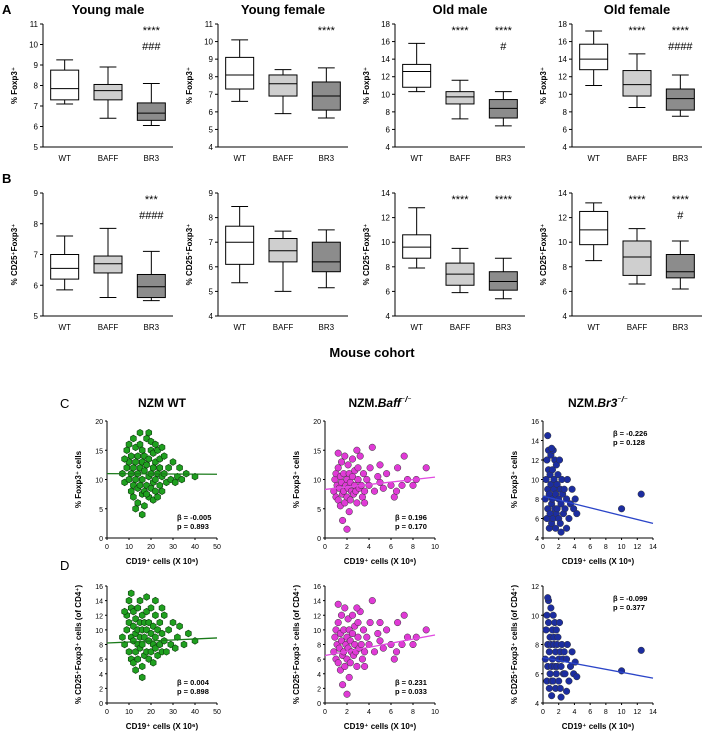  Describe the element at coordinates (325, 547) in the screenshot. I see `x-tick-label: 0` at that location.